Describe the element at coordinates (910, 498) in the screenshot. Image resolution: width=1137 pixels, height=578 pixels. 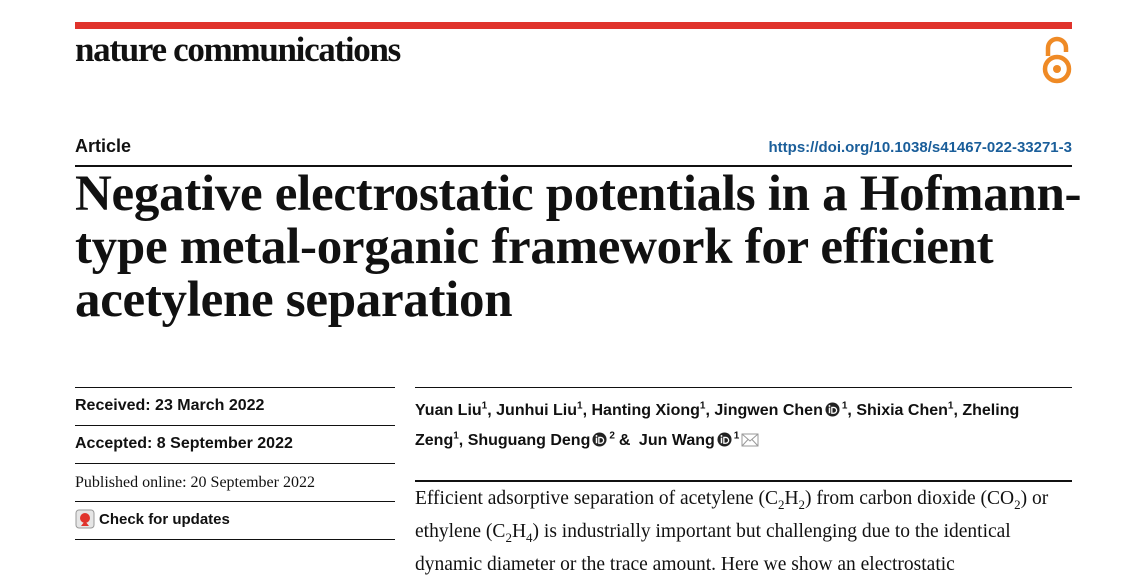
I see `abstract-text: ) from carbon dioxide (CO` at that location.